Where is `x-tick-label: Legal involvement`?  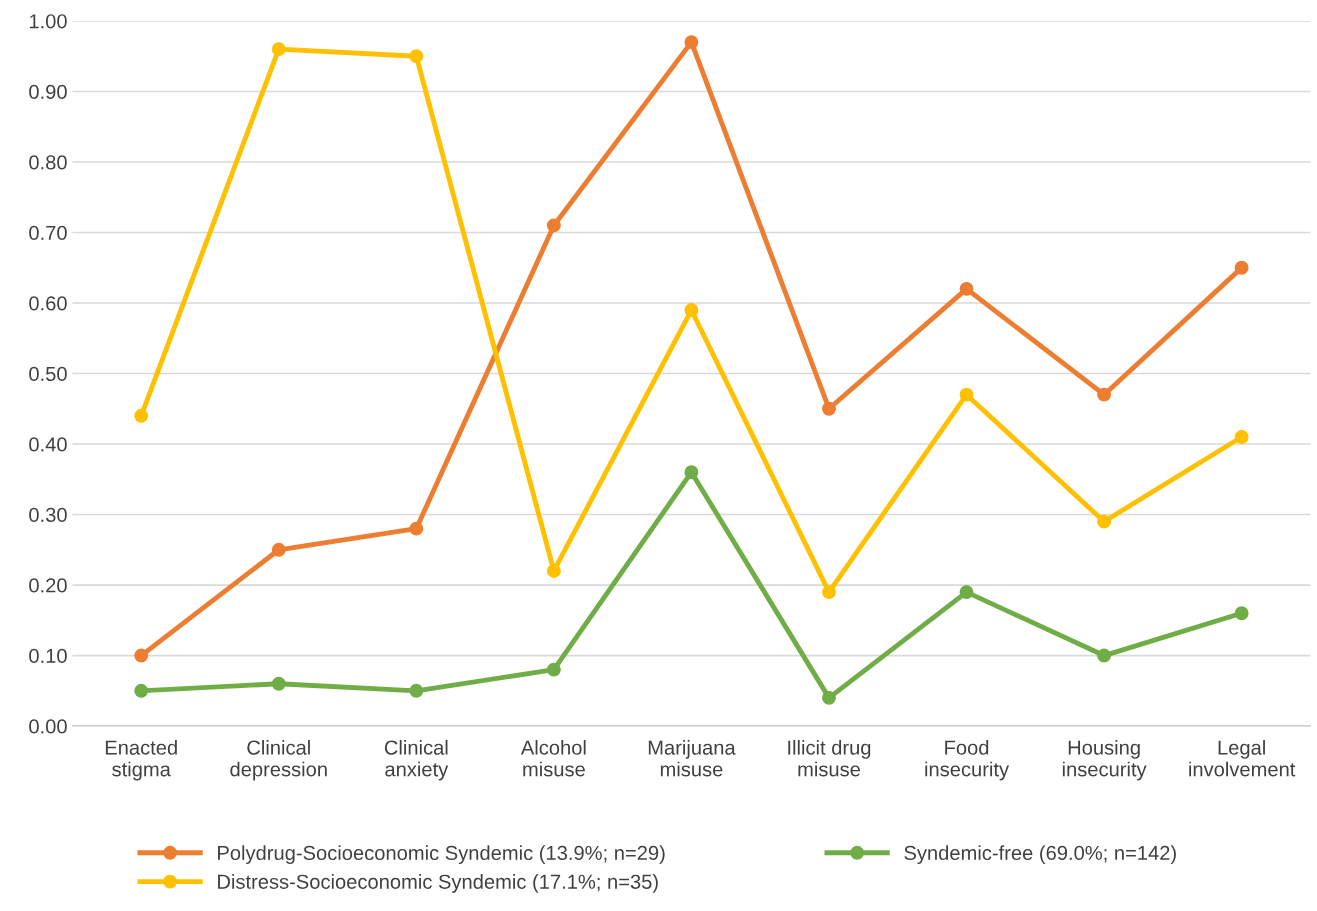 x-tick-label: Legal involvement is located at coordinates (1242, 758).